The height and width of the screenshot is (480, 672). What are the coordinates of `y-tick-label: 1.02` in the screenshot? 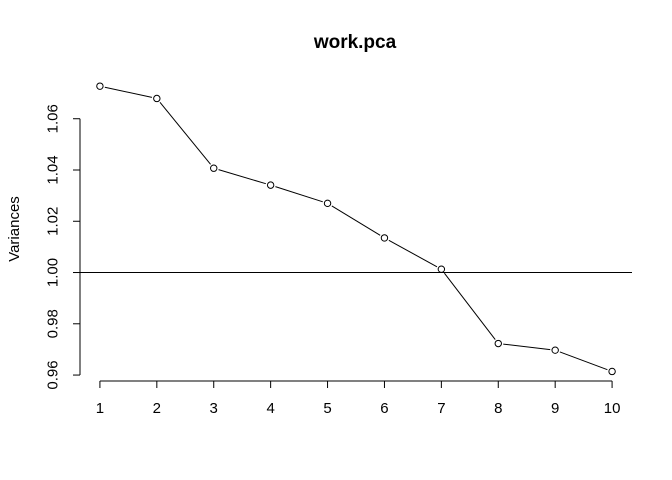 It's located at (52, 221).